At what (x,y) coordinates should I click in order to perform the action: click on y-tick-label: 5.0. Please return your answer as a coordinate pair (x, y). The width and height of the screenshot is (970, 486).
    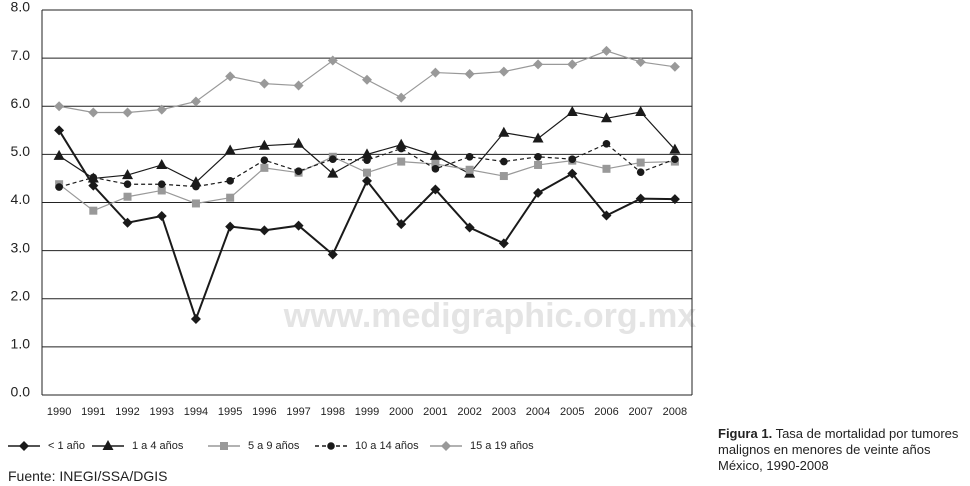
    Looking at the image, I should click on (21, 151).